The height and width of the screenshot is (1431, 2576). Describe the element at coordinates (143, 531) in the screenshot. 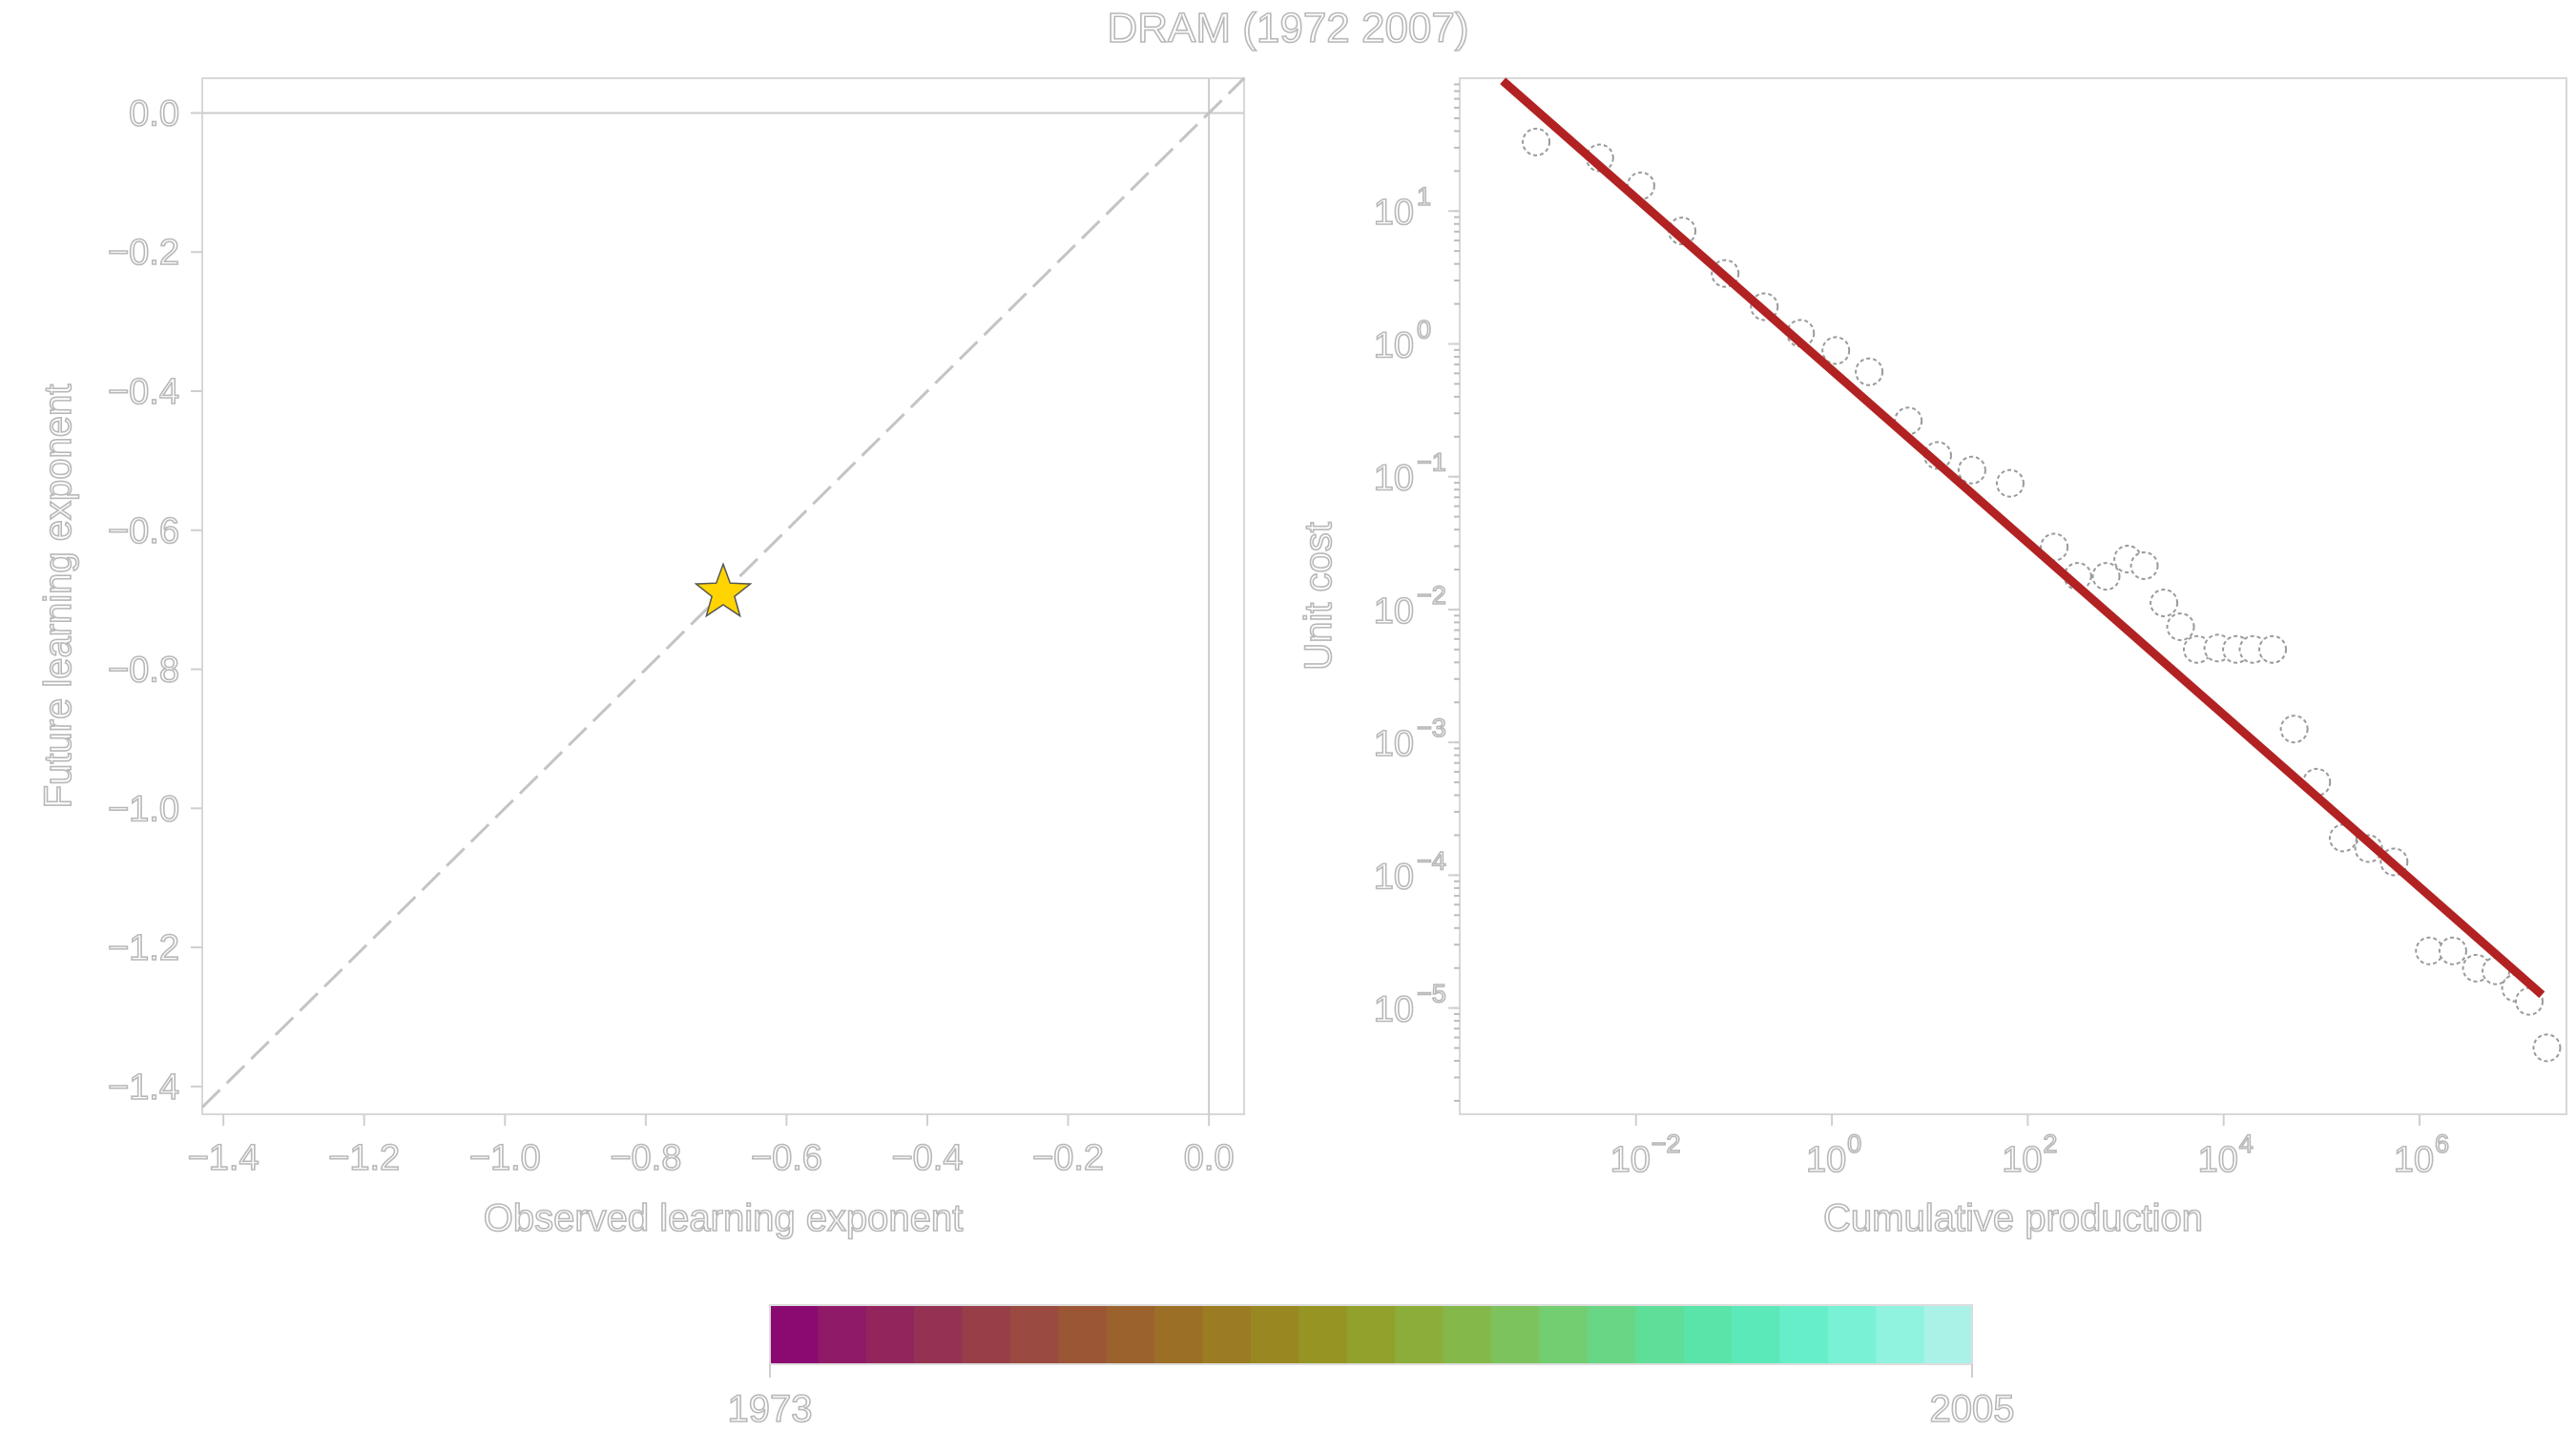

I see `left-y-tick-label: −0.6` at that location.